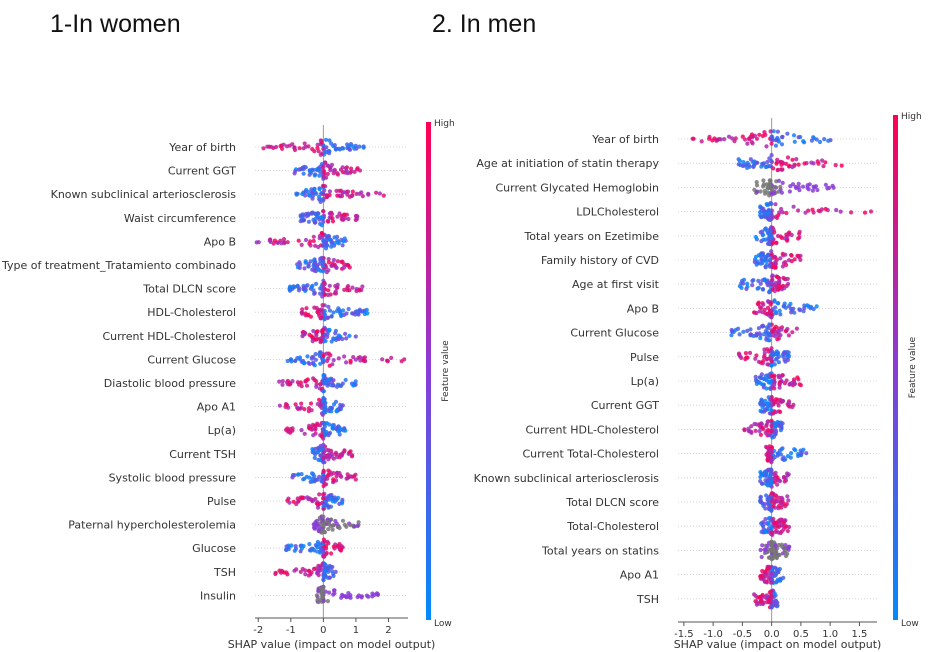 This screenshot has height=652, width=935. I want to click on feature-row: Pulse, so click(753, 357).